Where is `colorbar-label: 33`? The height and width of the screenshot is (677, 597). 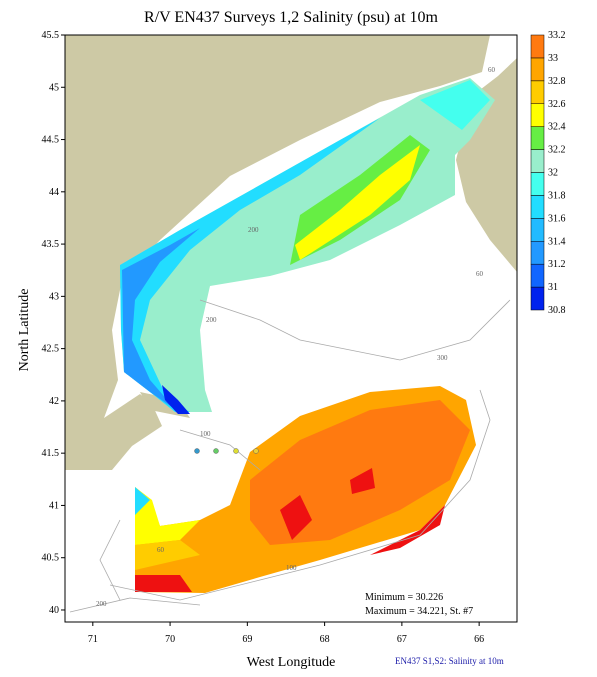 colorbar-label: 33 is located at coordinates (553, 58).